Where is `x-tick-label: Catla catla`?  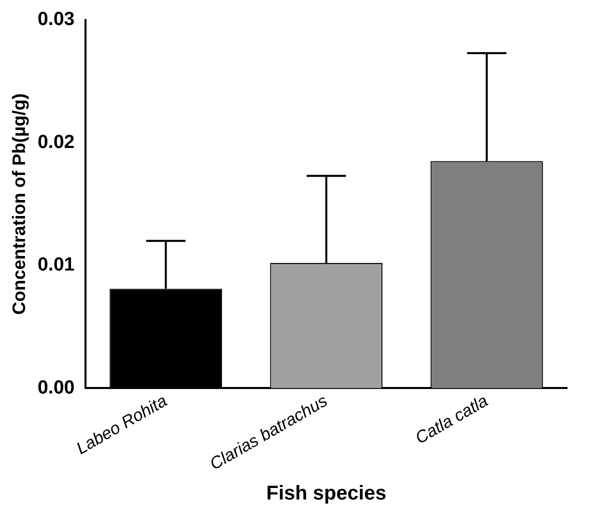
x-tick-label: Catla catla is located at coordinates (452, 419).